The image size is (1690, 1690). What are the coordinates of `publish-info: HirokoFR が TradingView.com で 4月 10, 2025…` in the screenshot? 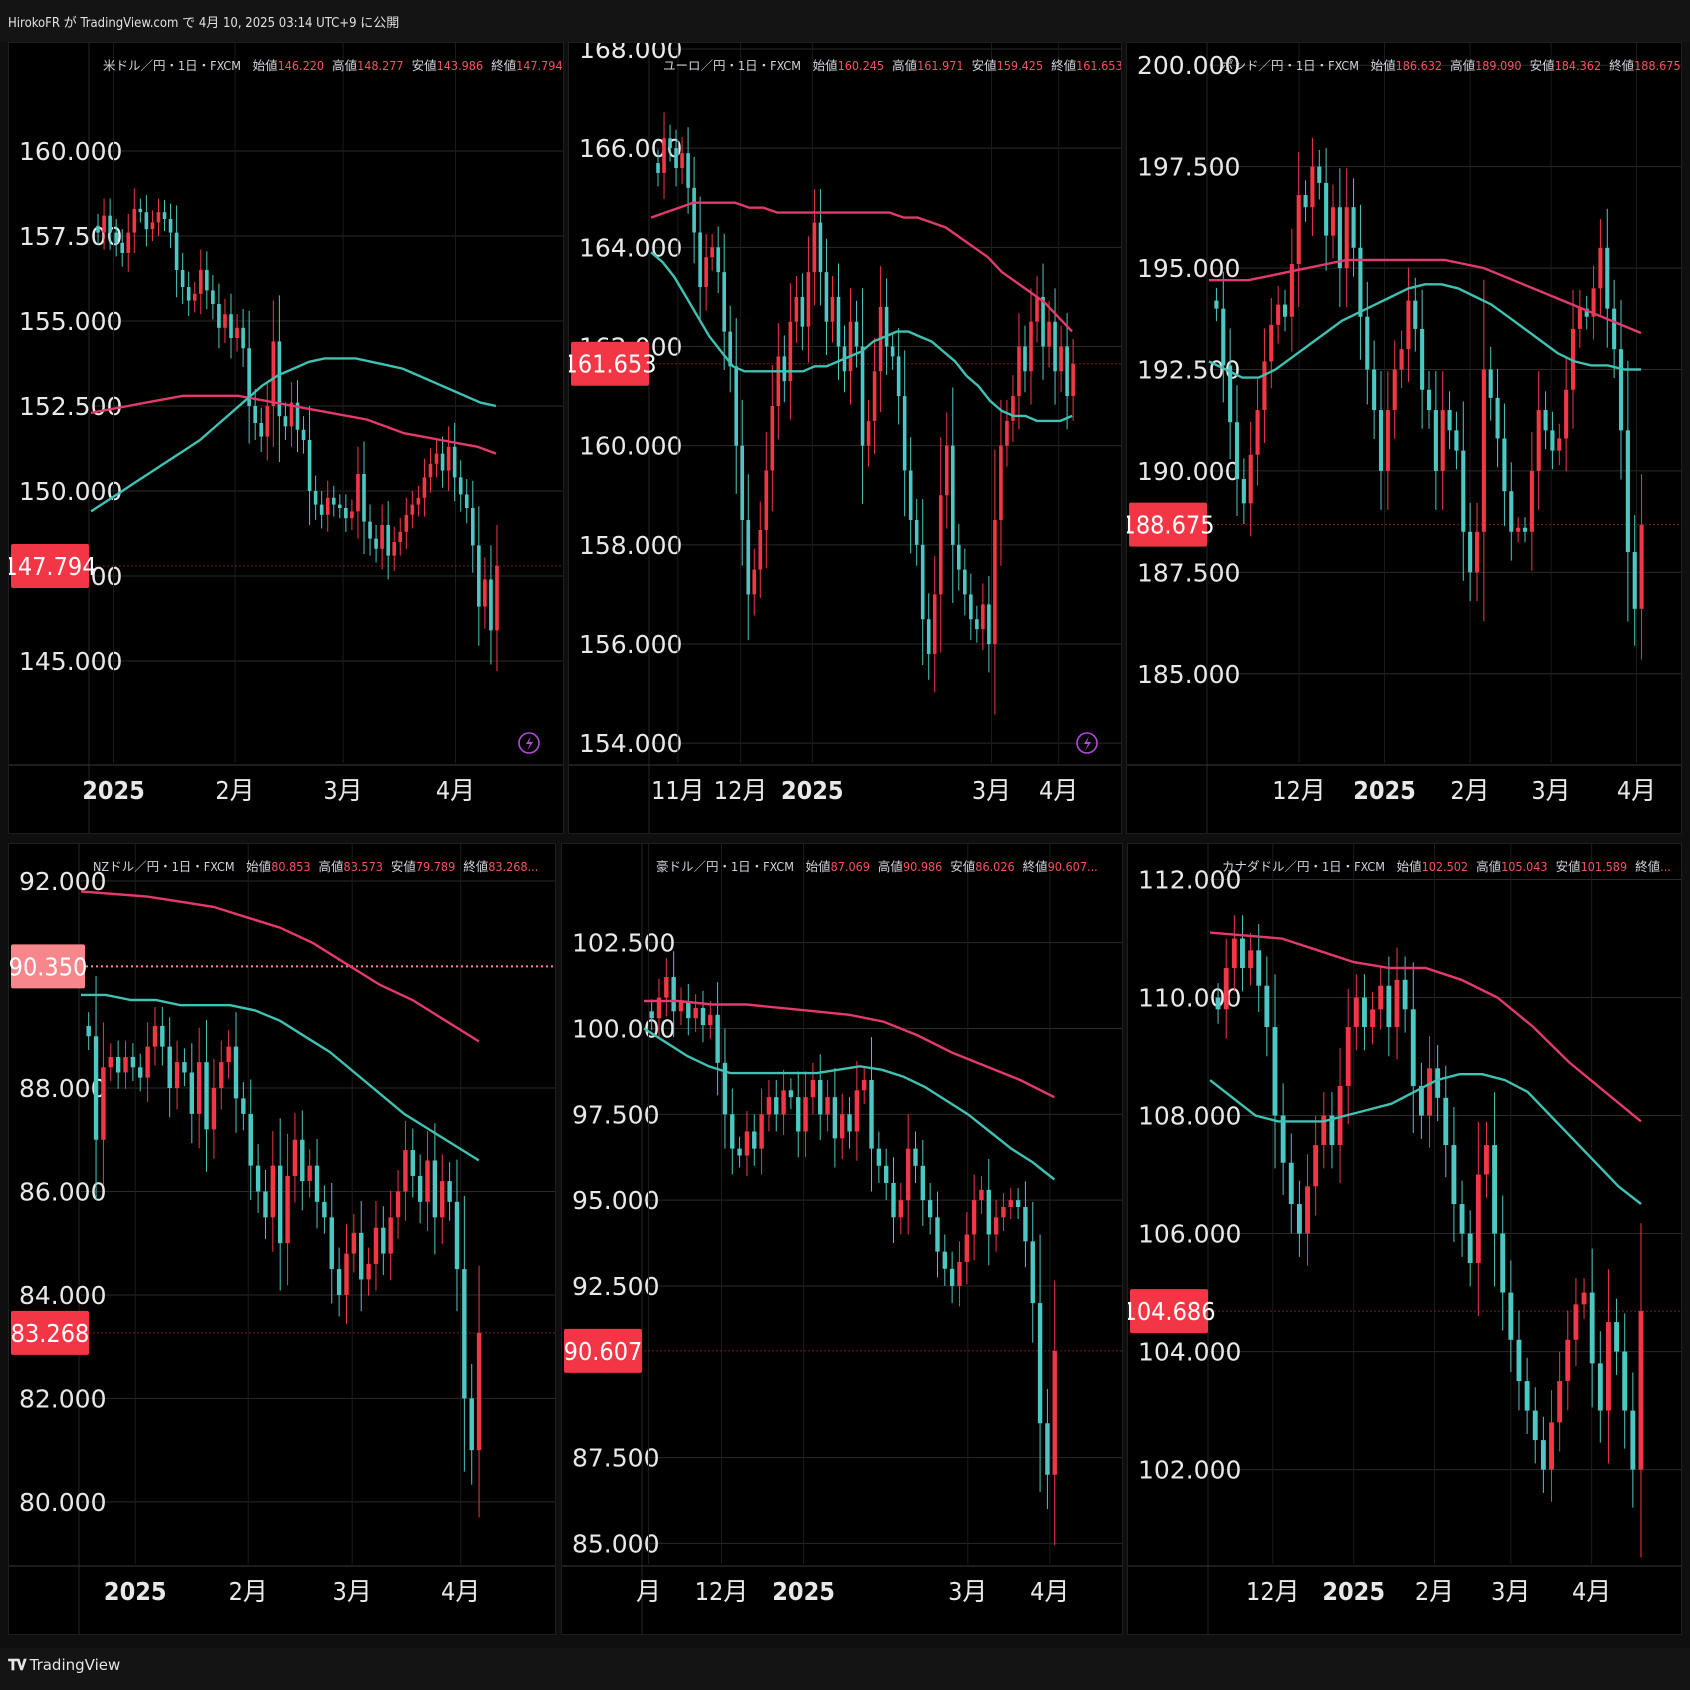 It's located at (204, 23).